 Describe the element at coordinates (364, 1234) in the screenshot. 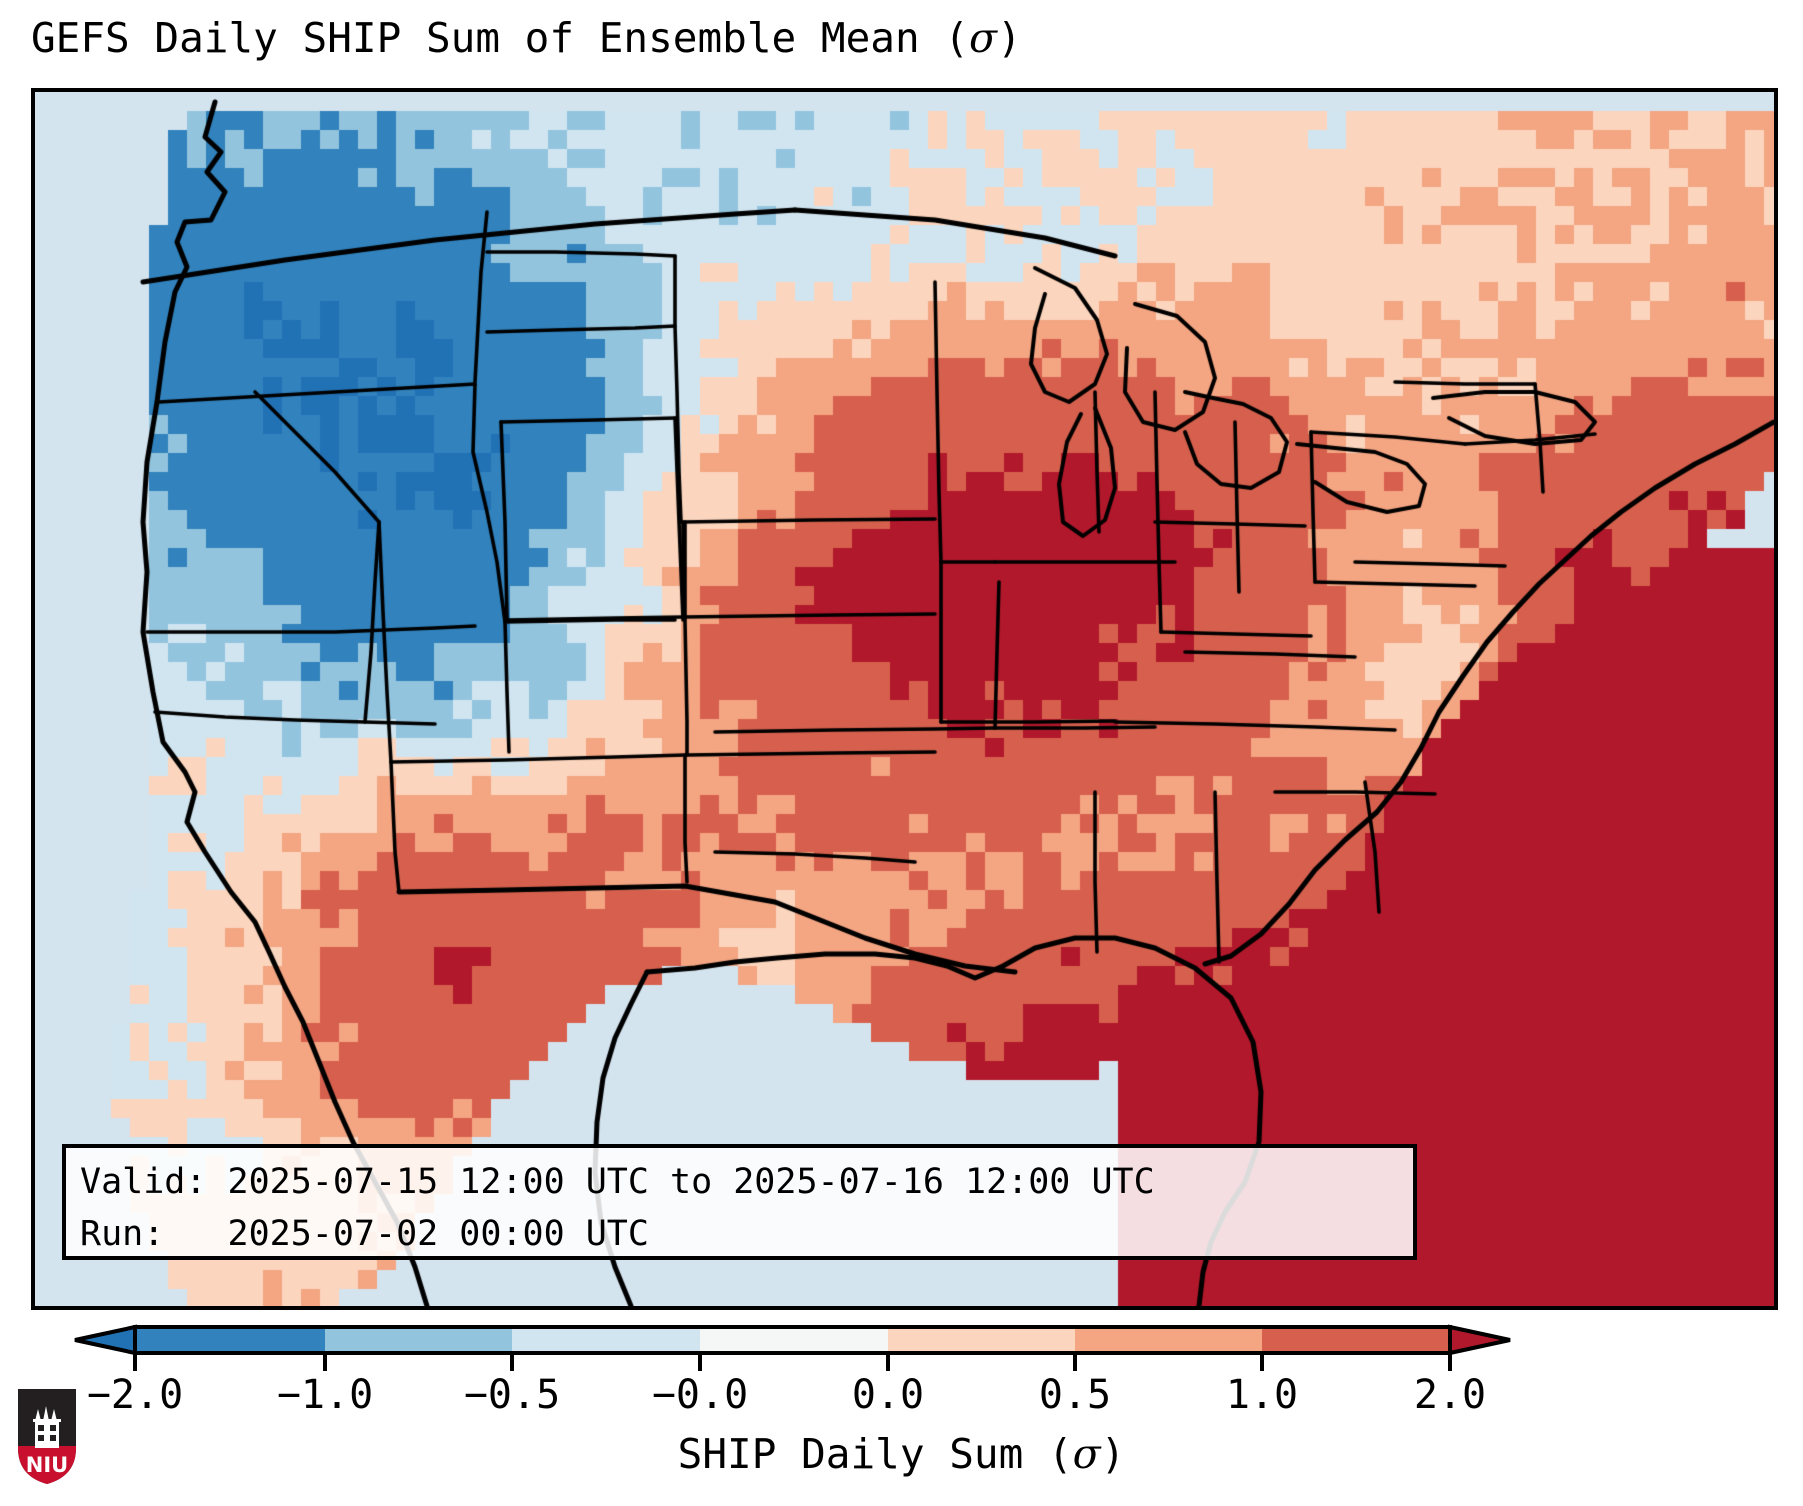

I see `run-time-line: Run: 2025-07-02 00:00 UTC` at that location.